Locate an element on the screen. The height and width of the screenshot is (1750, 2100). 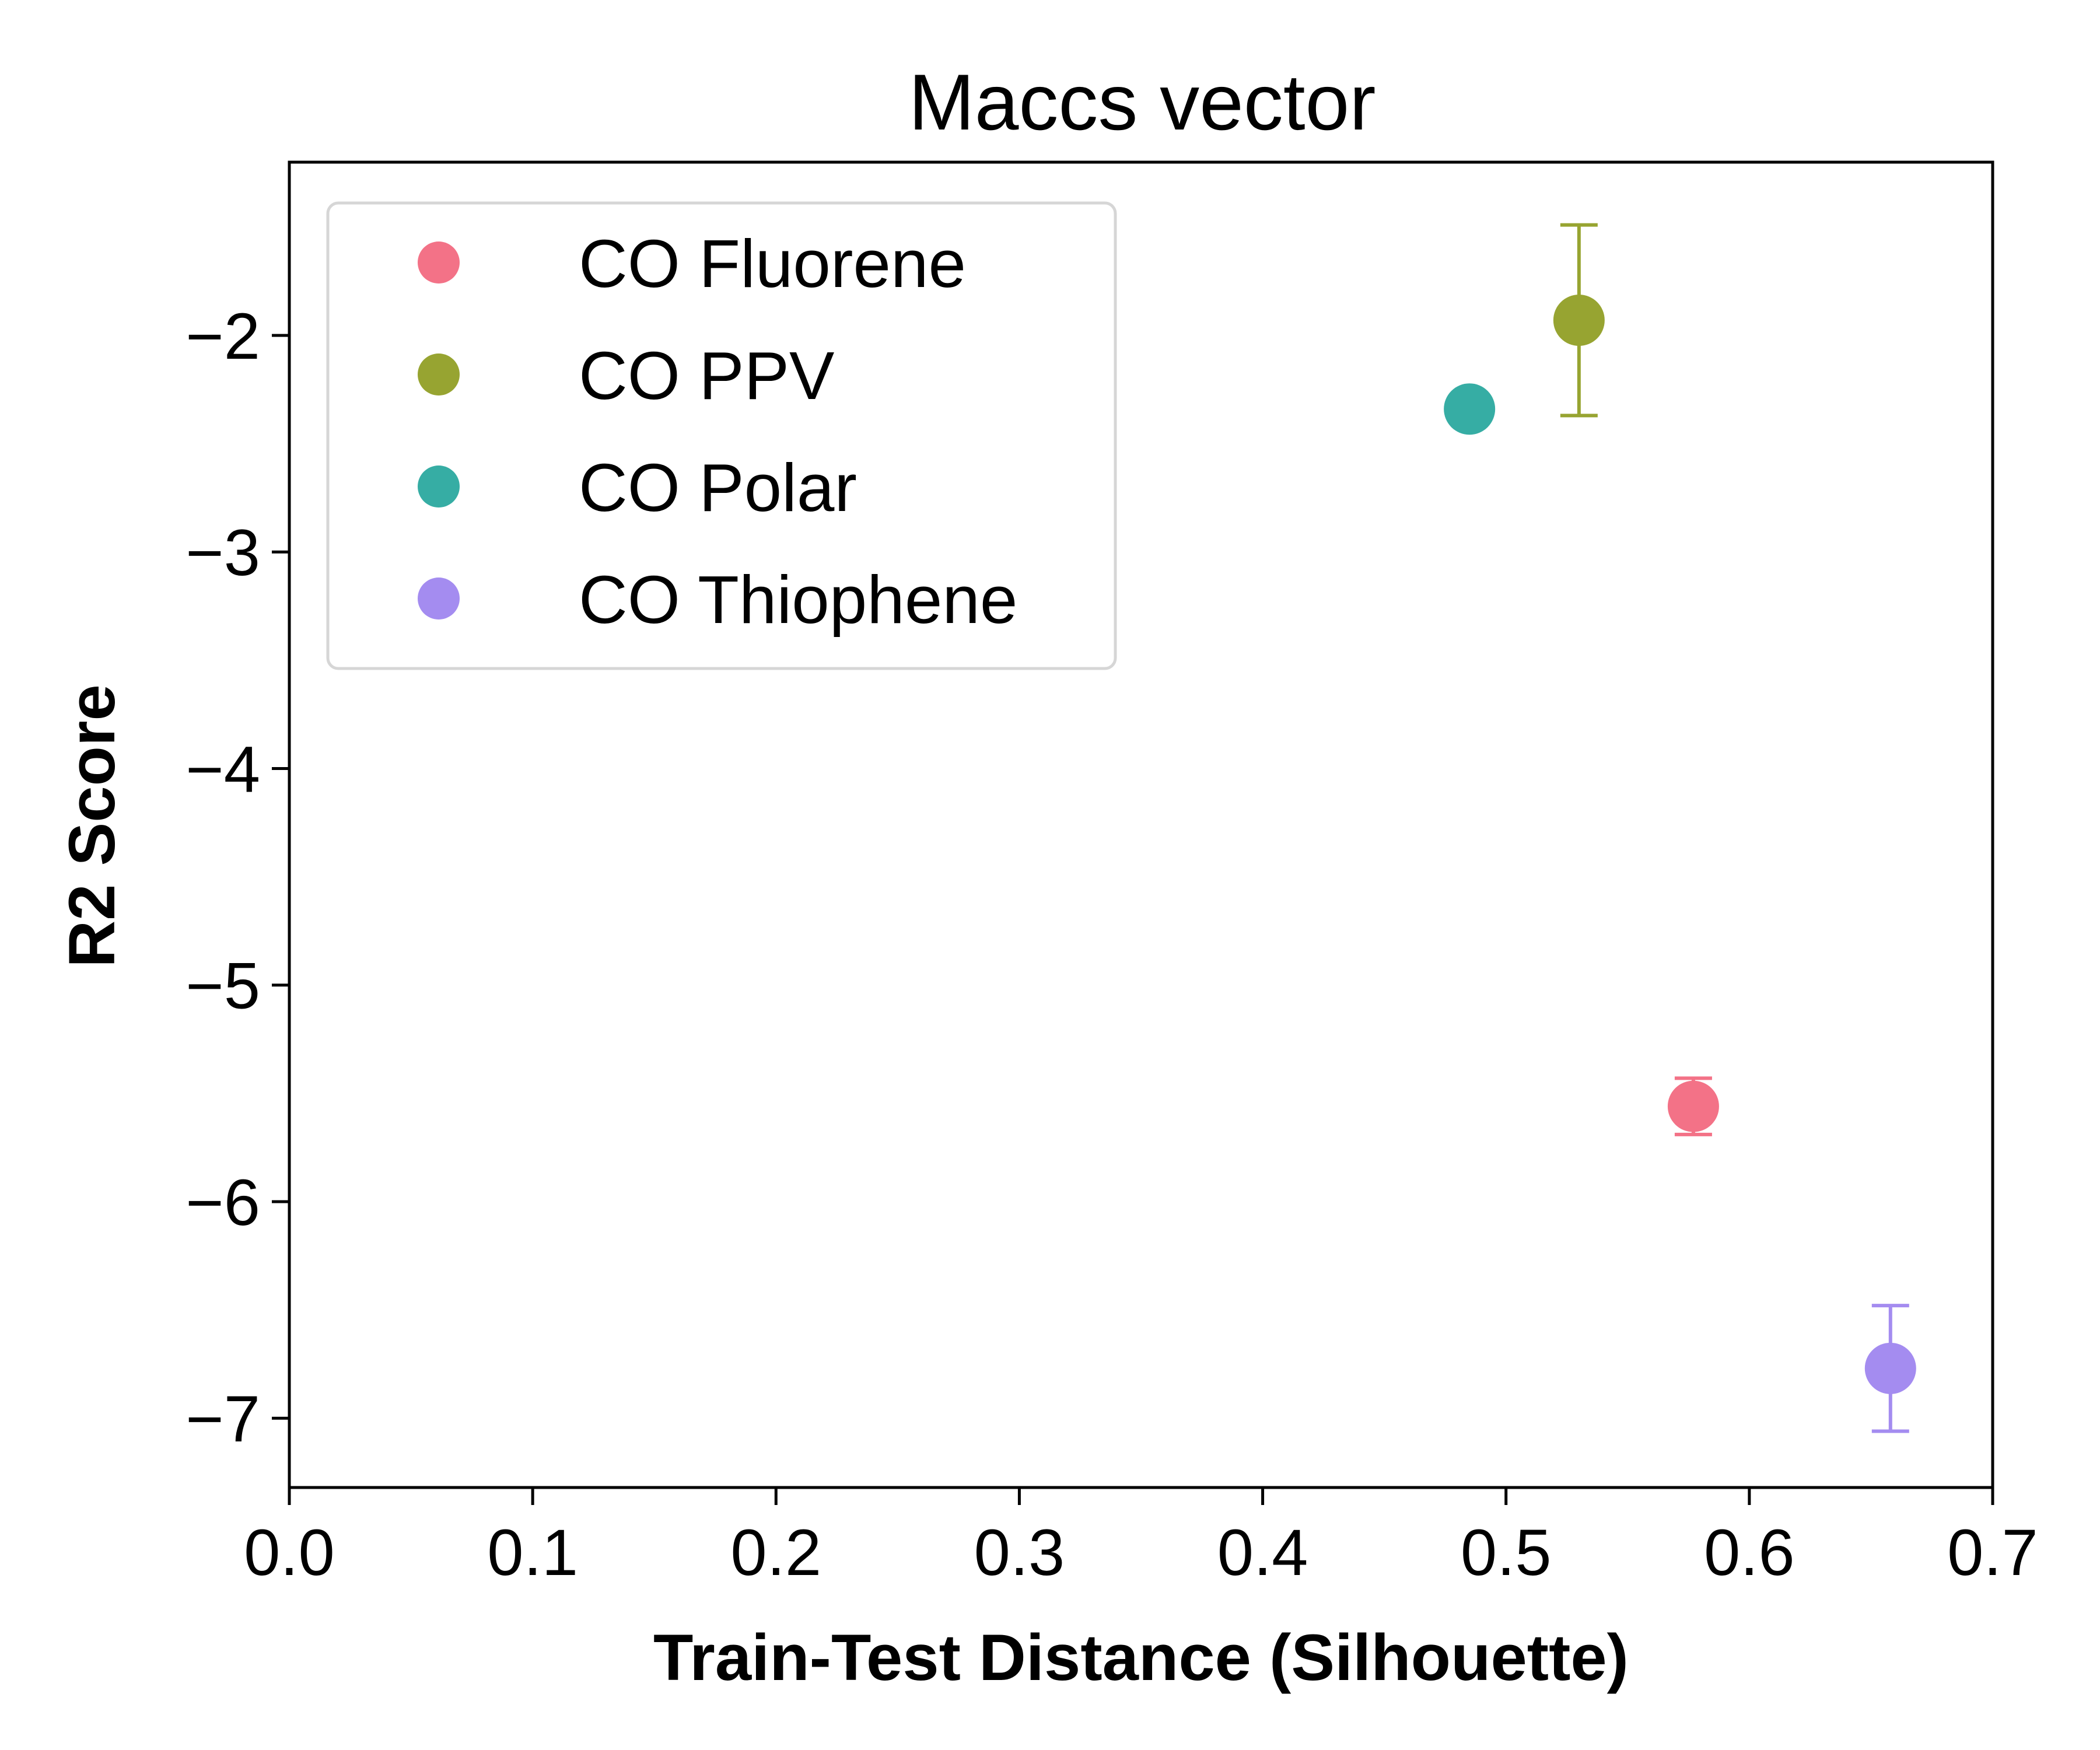
y-axis-ticks: −2 −3 −4 −5 −6 −7 is located at coordinates (237, 877).